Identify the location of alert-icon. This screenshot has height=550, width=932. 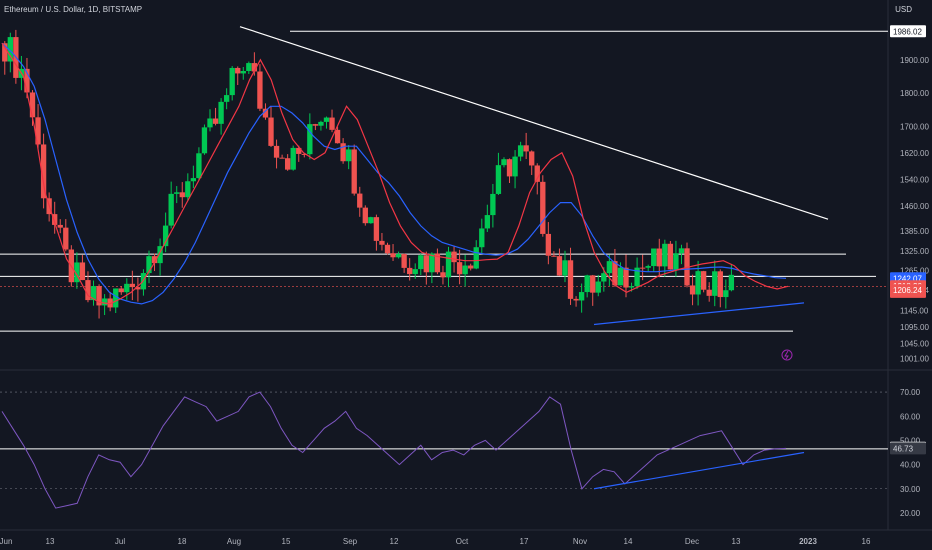
(787, 355).